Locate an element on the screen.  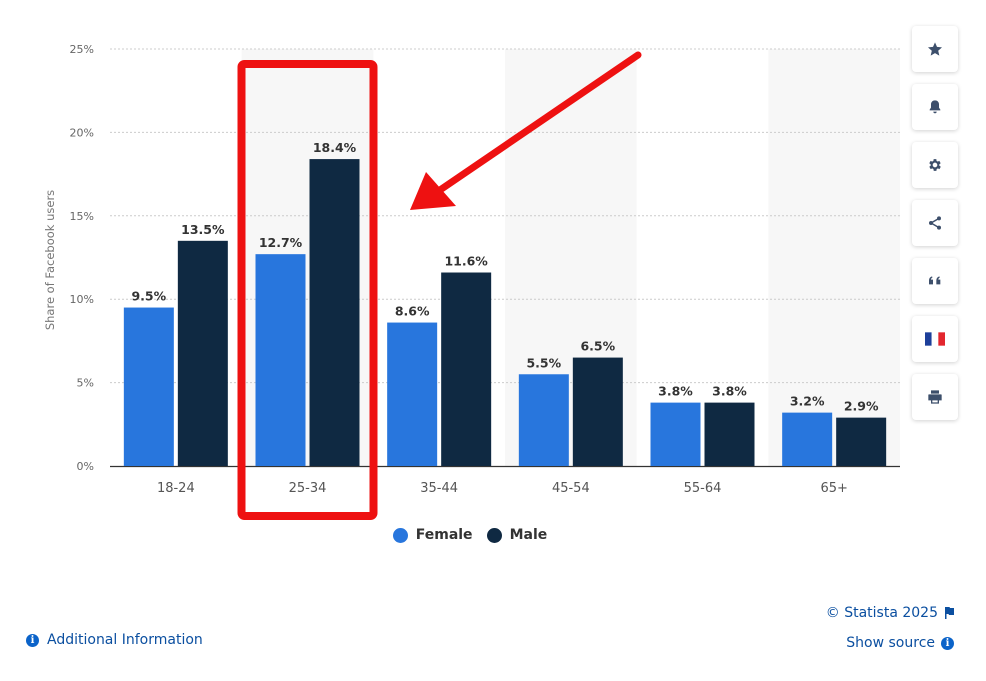
share-icon is located at coordinates (935, 223).